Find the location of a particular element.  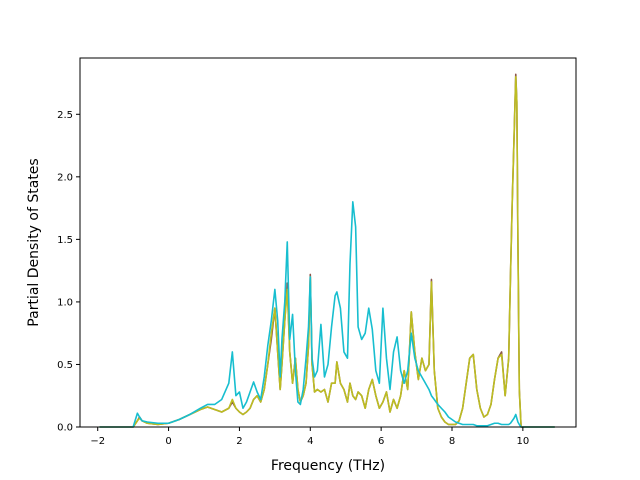

y-tick-label: 0.5 is located at coordinates (65, 365).